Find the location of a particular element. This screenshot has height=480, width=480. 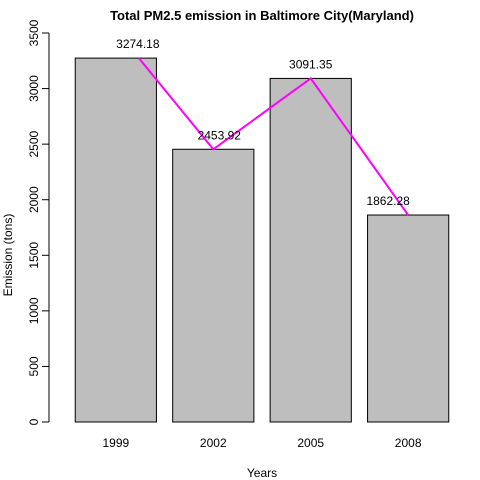

x-tick-label-2002: 2002 is located at coordinates (213, 443).